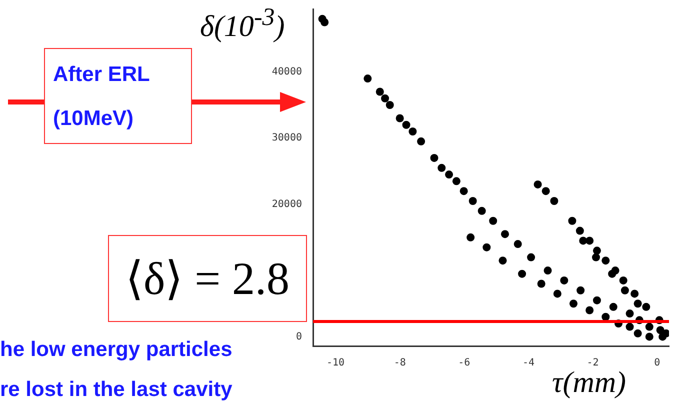 This screenshot has width=673, height=412. I want to click on text: After ERL (10MeV), so click(118, 96).